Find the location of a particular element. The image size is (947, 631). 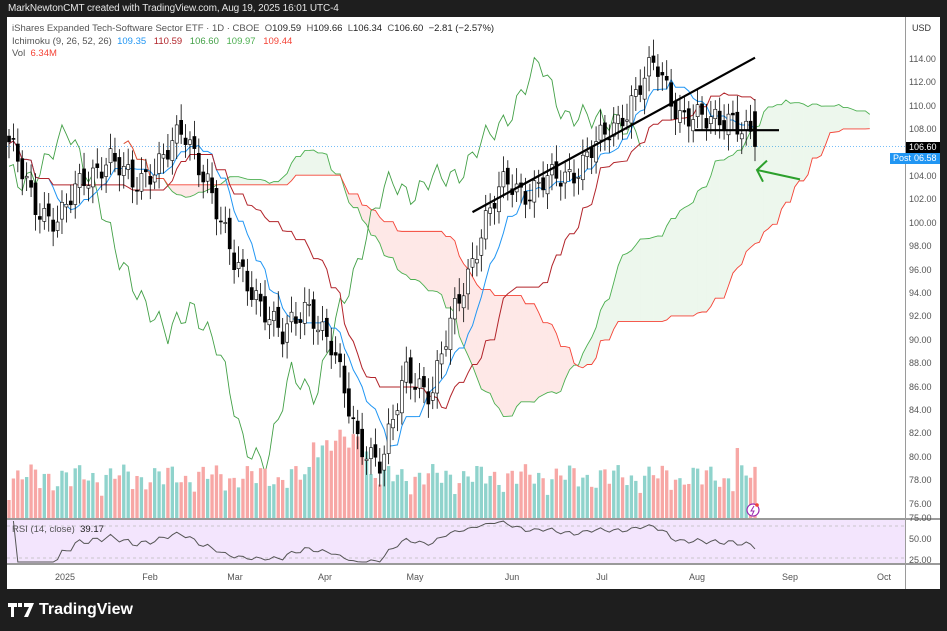

price-tick: 92.00 is located at coordinates (920, 316).